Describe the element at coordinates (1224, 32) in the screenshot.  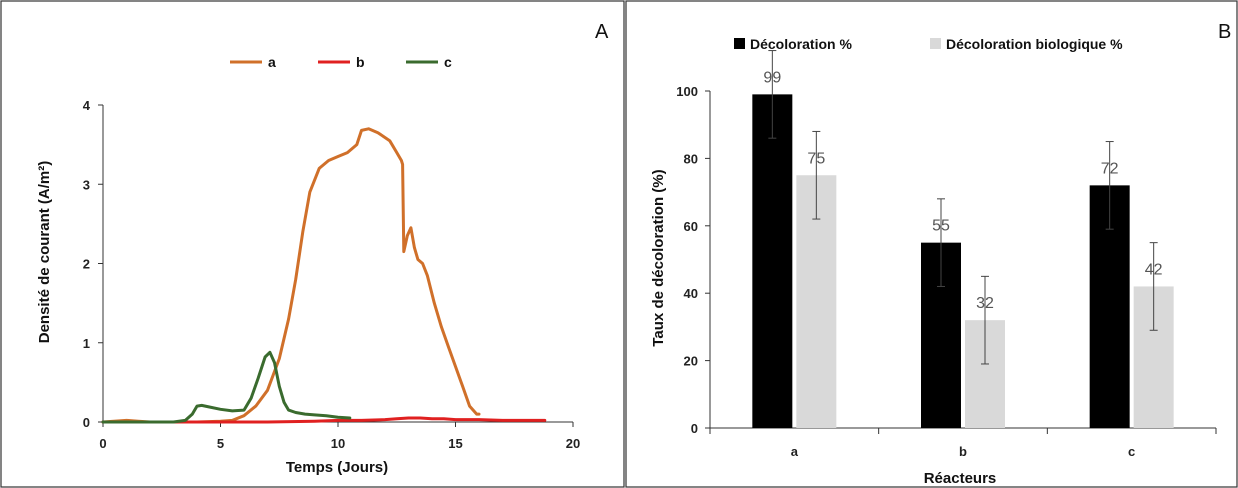
I see `panel-b-label: B` at that location.